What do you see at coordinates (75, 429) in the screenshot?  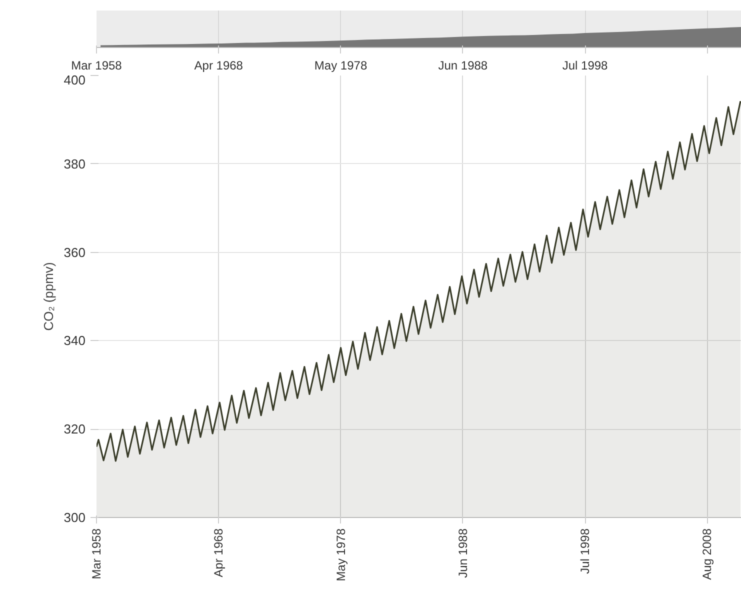 I see `y-tick-label: 320` at bounding box center [75, 429].